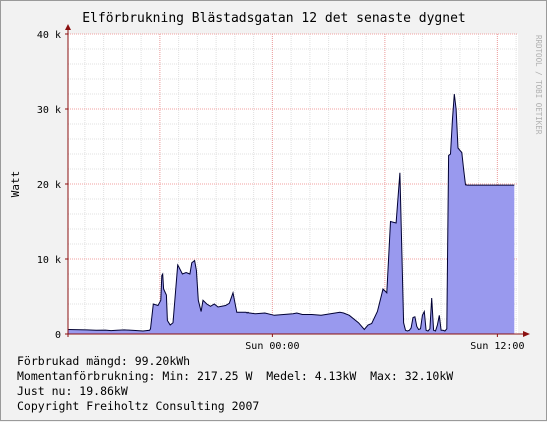 The width and height of the screenshot is (547, 422). Describe the element at coordinates (68, 27) in the screenshot. I see `y-axis-arrow` at that location.